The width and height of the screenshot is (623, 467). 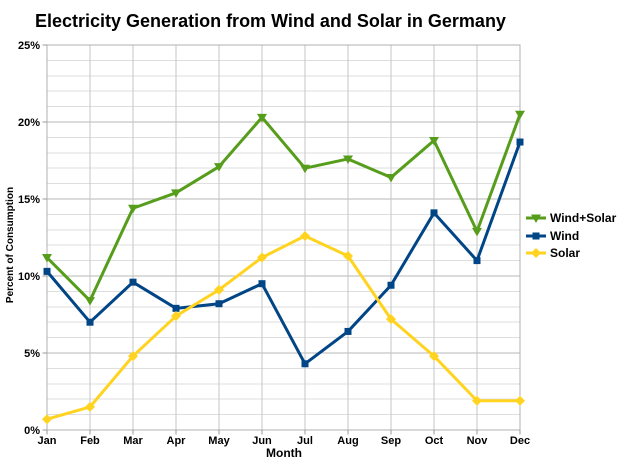 I want to click on data-point-wind-solar-oct, so click(x=434, y=141).